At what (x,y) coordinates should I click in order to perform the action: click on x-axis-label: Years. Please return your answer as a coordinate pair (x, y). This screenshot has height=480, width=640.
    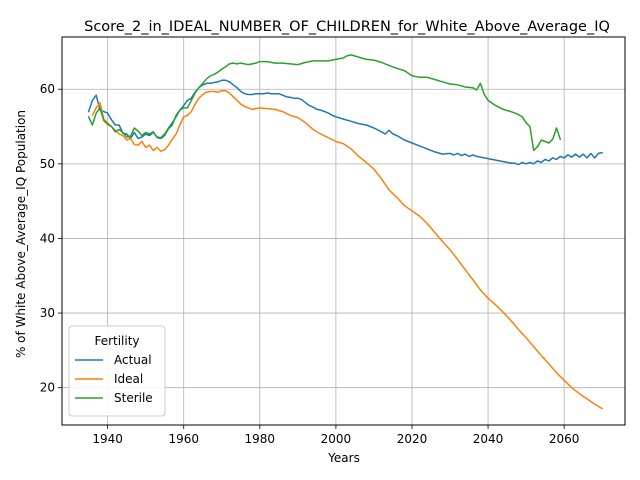
    Looking at the image, I should click on (343, 458).